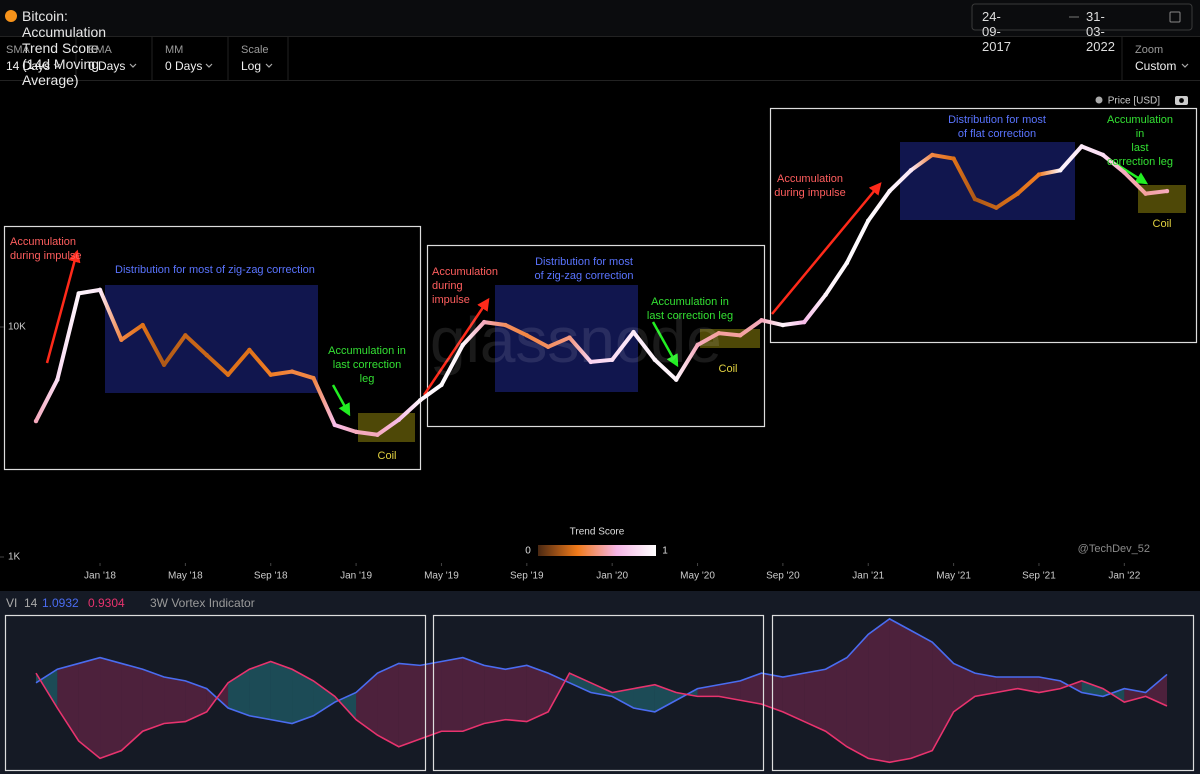 This screenshot has width=1200, height=774. Describe the element at coordinates (1082, 17) in the screenshot. I see `date-box` at that location.